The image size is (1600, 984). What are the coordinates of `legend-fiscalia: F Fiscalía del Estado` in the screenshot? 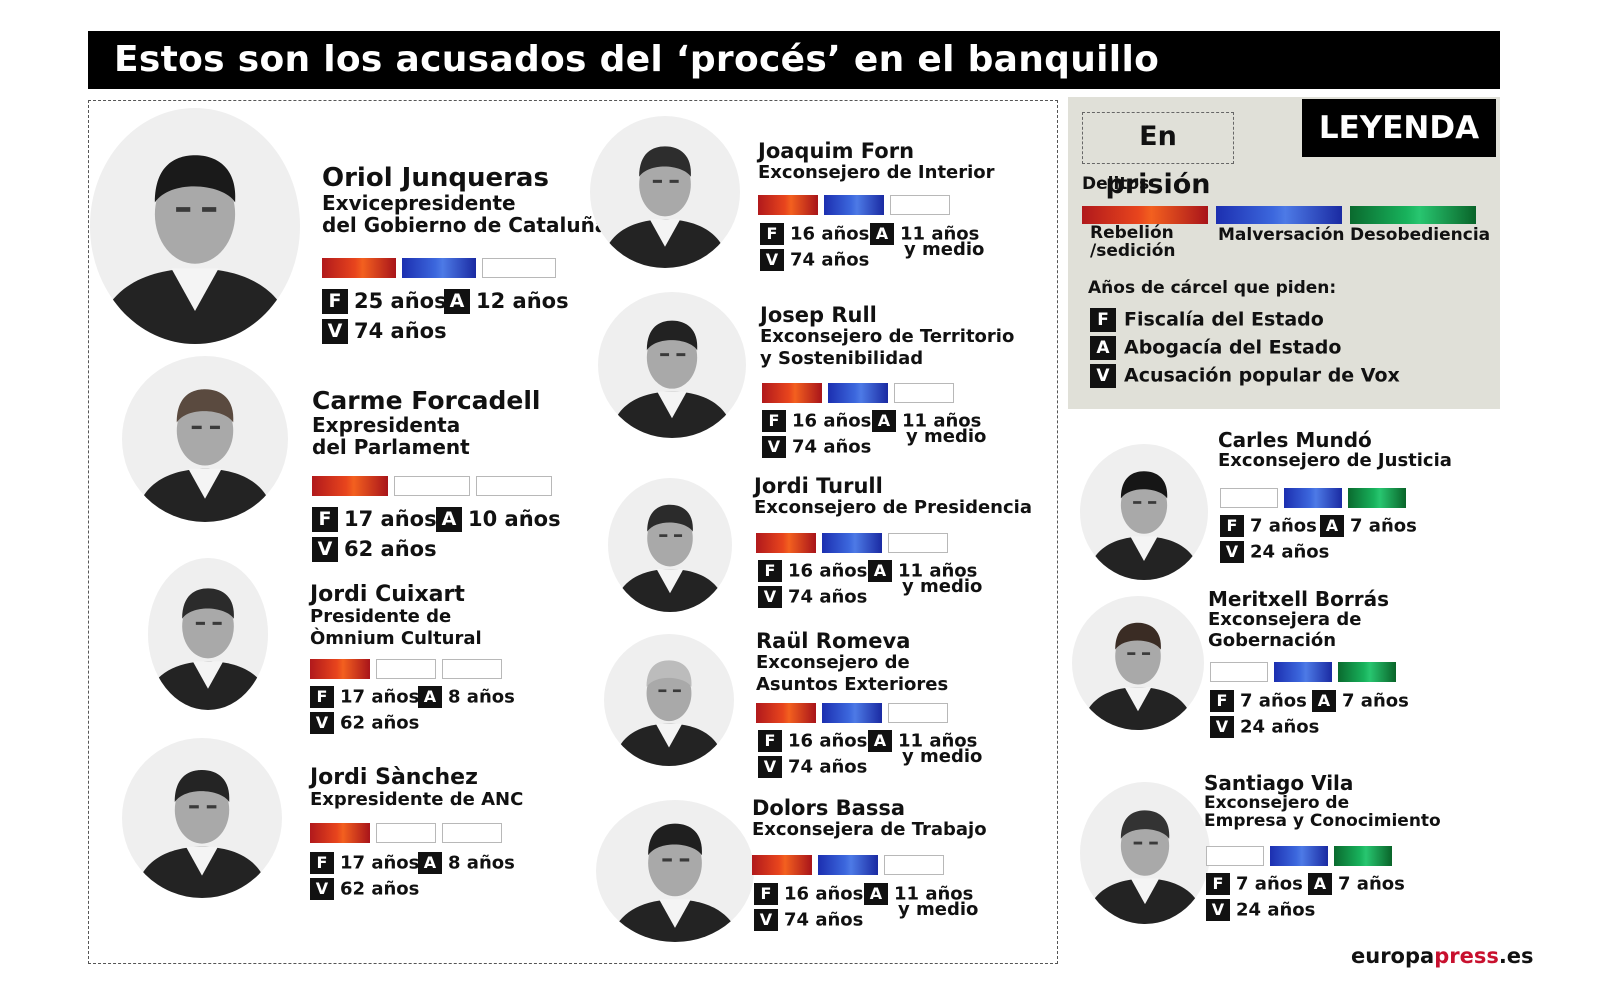 It's located at (1207, 320).